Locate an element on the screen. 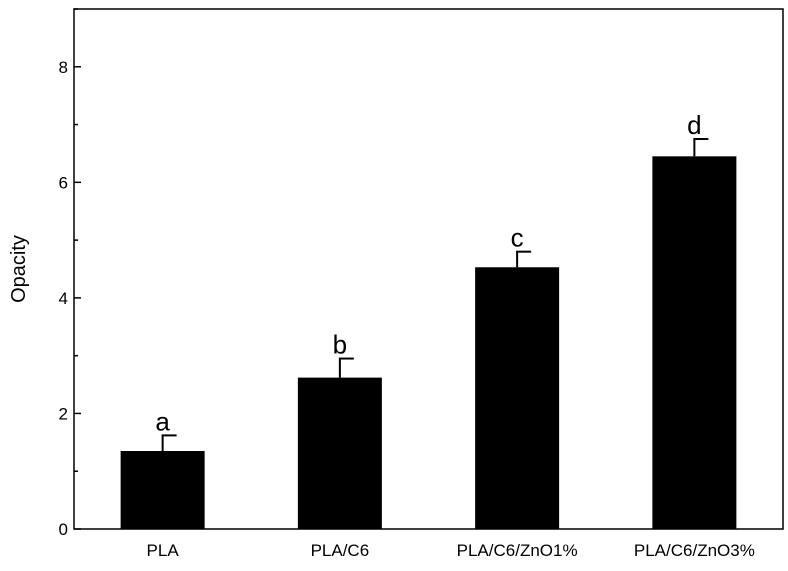 The image size is (788, 571). significance-letter-2: c is located at coordinates (517, 238).